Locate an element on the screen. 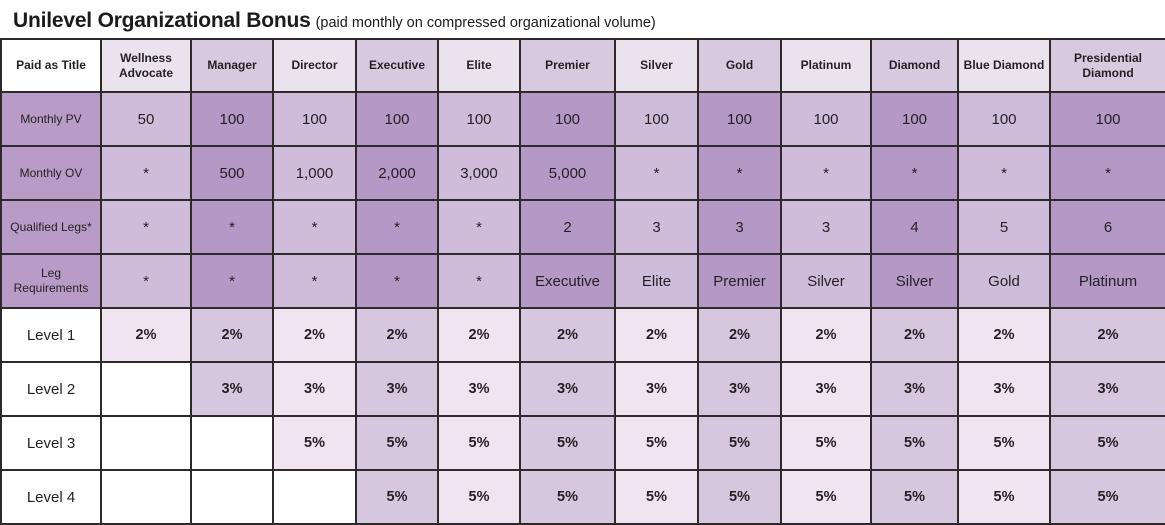 The width and height of the screenshot is (1165, 525). data-cell: 6 is located at coordinates (1107, 227).